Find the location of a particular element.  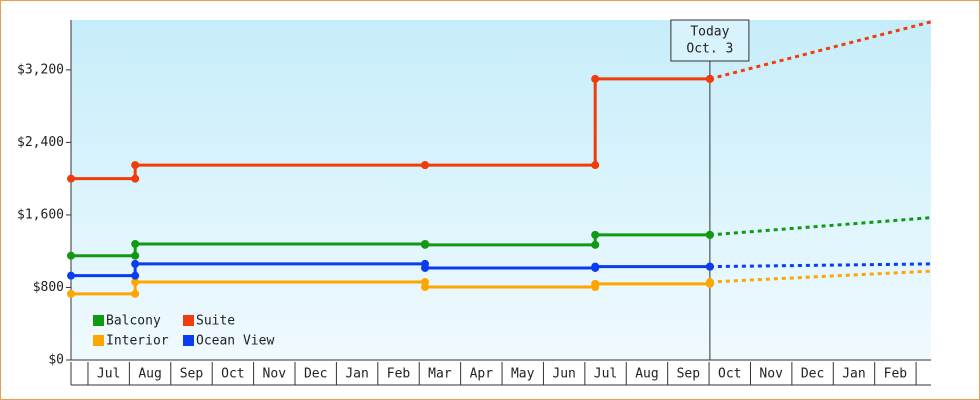

legend-label: Interior is located at coordinates (137, 341).